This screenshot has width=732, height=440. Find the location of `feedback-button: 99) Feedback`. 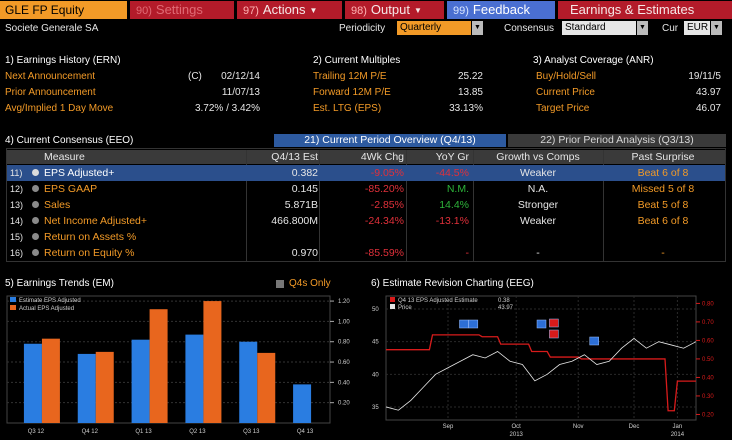

feedback-button: 99) Feedback is located at coordinates (501, 10).